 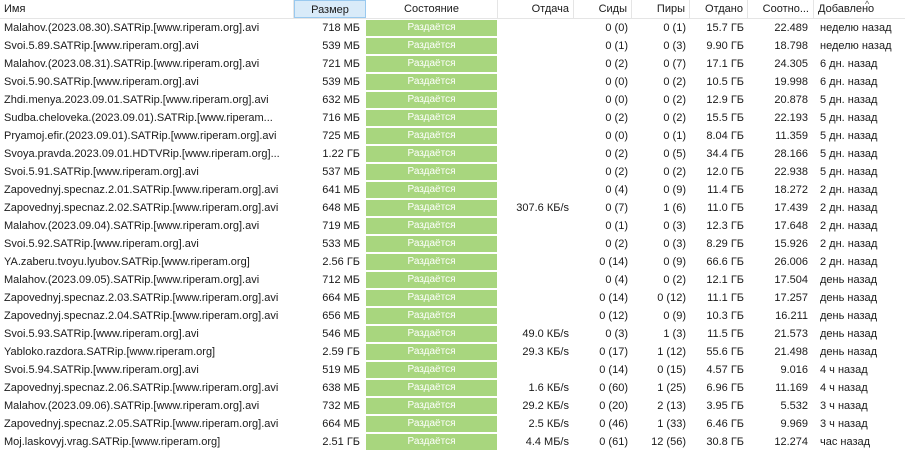 I want to click on cell-added: неделю назад, so click(x=856, y=28).